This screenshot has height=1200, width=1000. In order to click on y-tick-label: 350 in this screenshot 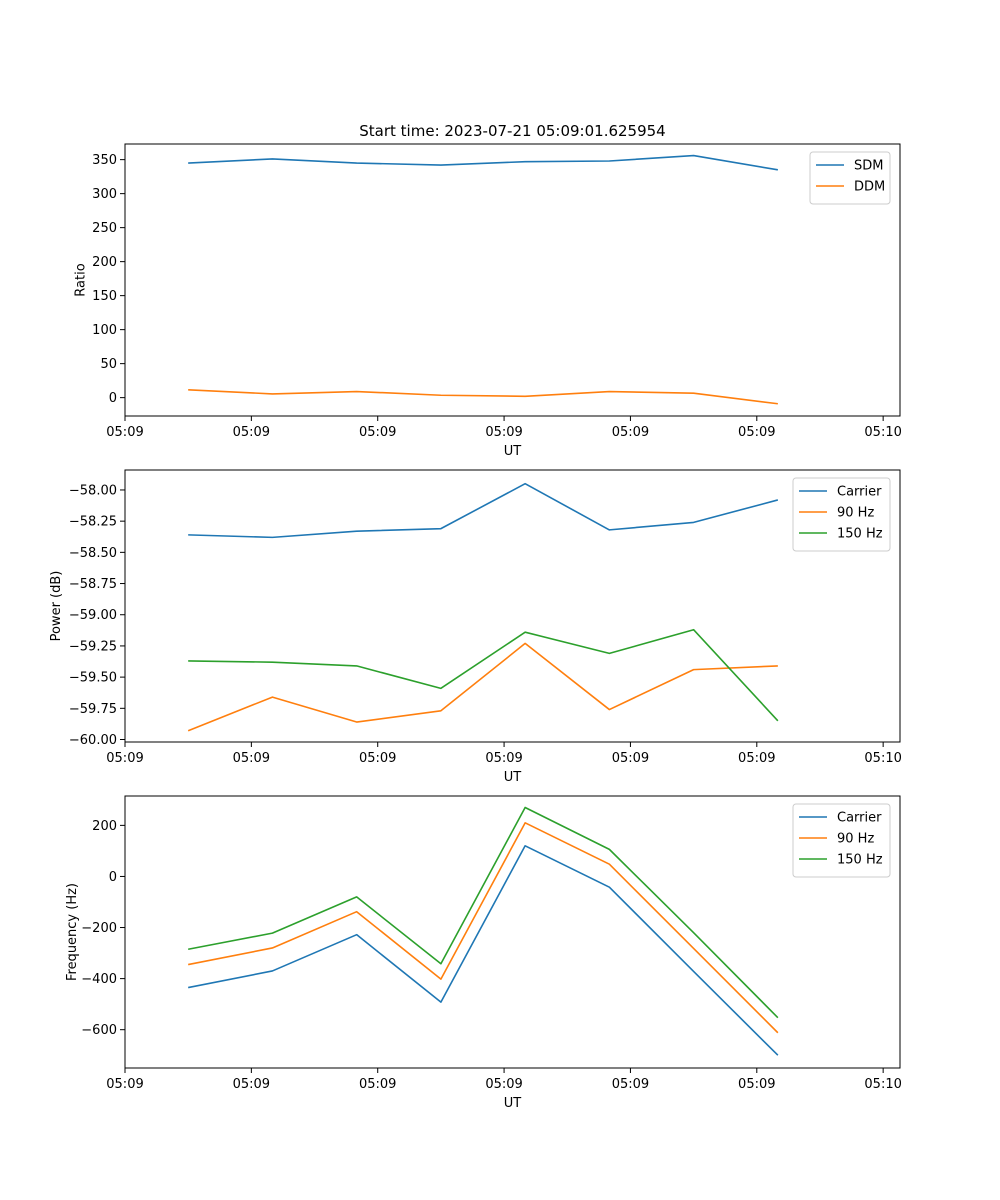, I will do `click(104, 160)`.